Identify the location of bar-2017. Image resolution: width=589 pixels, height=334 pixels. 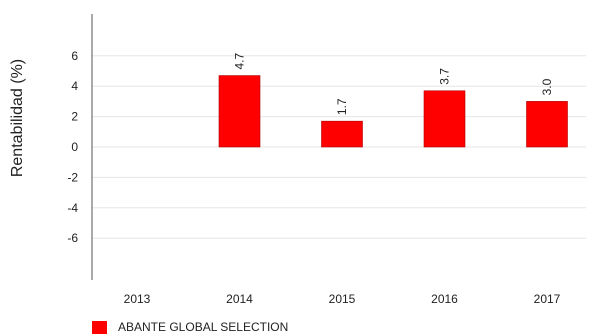
(547, 124).